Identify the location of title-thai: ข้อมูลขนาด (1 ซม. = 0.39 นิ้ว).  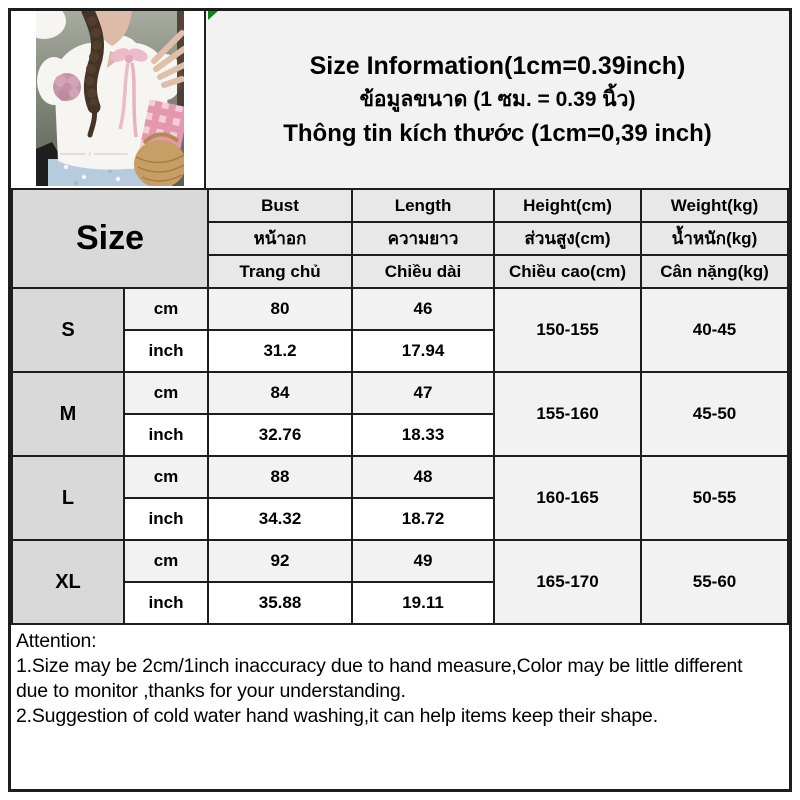
(497, 99).